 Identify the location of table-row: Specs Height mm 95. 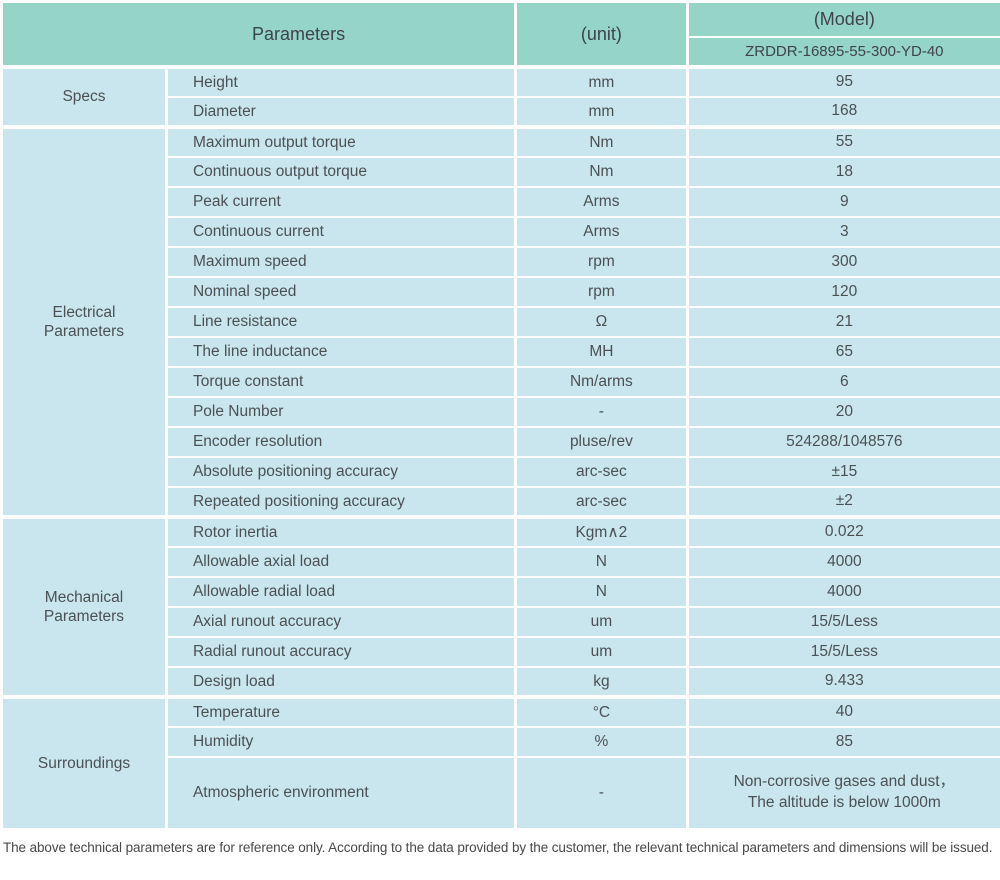
(501, 97).